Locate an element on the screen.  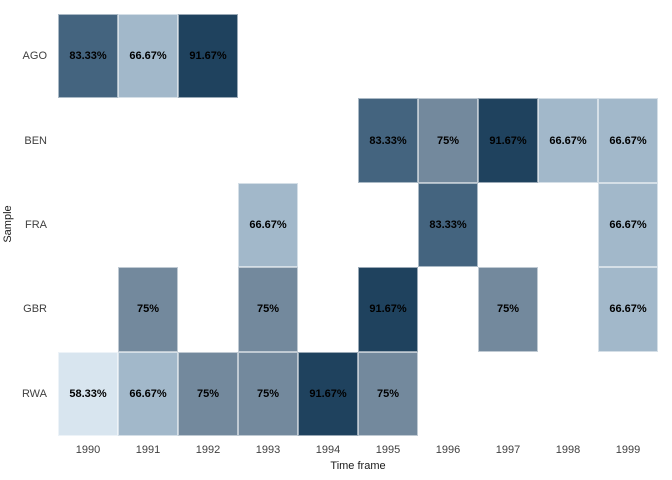
y-tick-label: AGO is located at coordinates (34, 56).